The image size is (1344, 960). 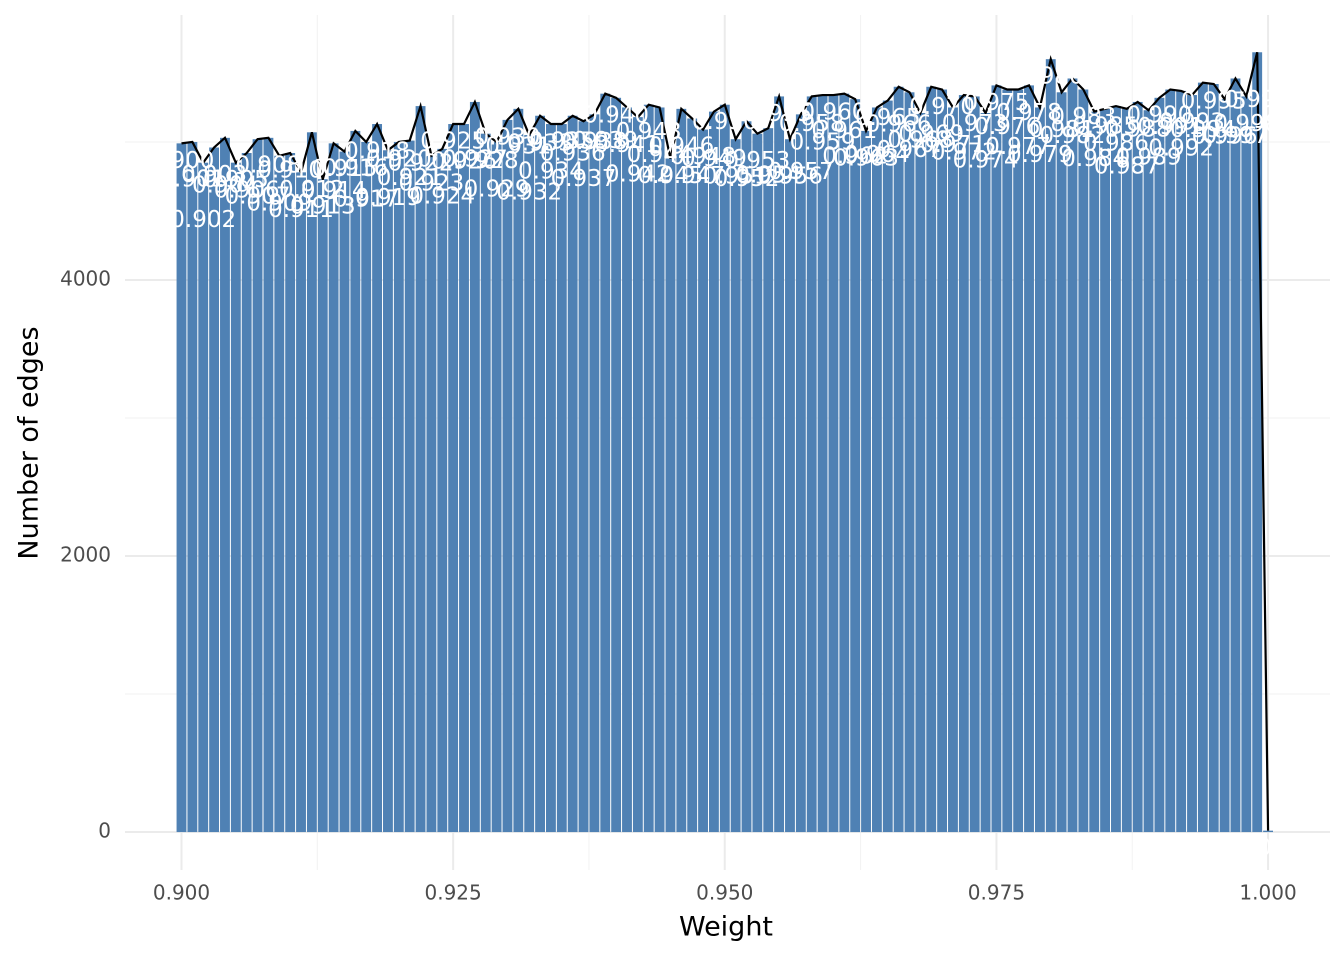 I want to click on point-label: 0.911, so click(x=301, y=210).